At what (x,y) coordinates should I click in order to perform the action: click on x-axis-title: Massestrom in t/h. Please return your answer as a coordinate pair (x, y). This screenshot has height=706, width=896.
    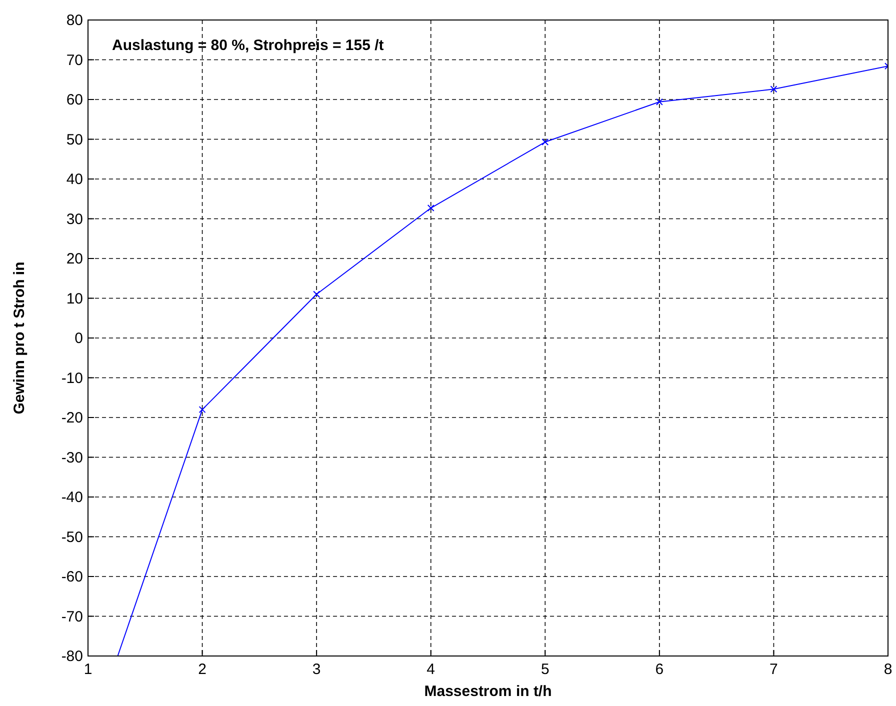
    Looking at the image, I should click on (488, 691).